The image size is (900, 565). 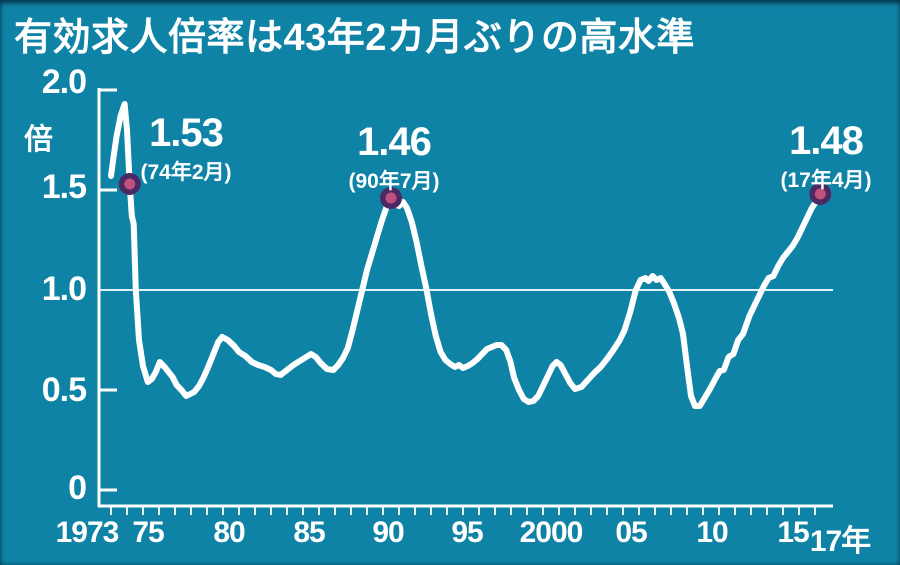 What do you see at coordinates (826, 141) in the screenshot?
I see `annotation-value: 1.48` at bounding box center [826, 141].